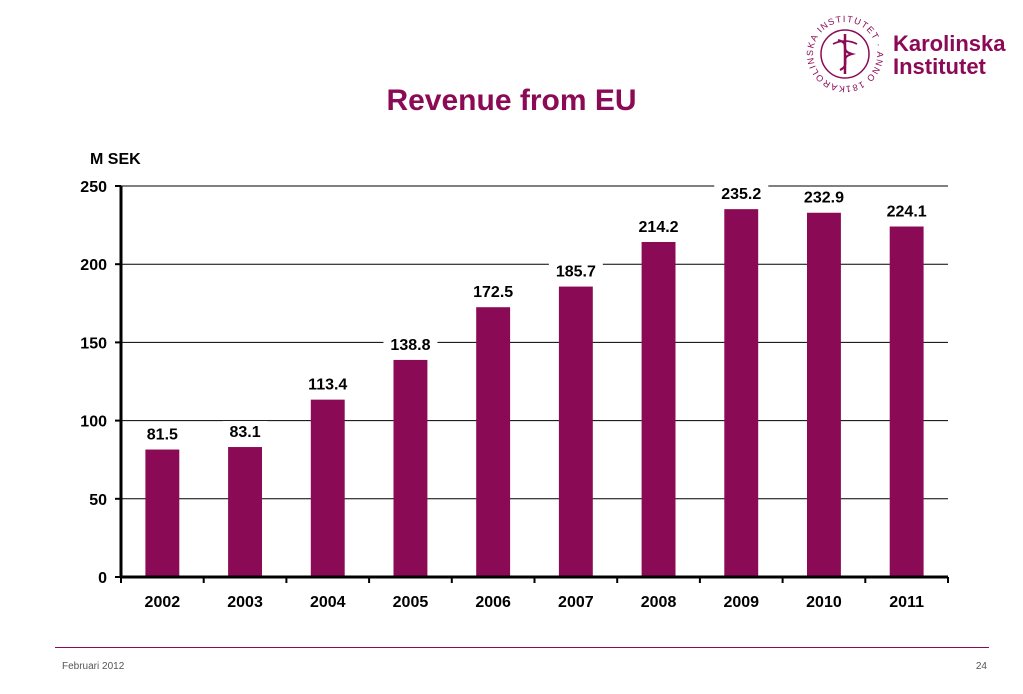 Image resolution: width=1023 pixels, height=694 pixels. I want to click on page-number: 24, so click(981, 666).